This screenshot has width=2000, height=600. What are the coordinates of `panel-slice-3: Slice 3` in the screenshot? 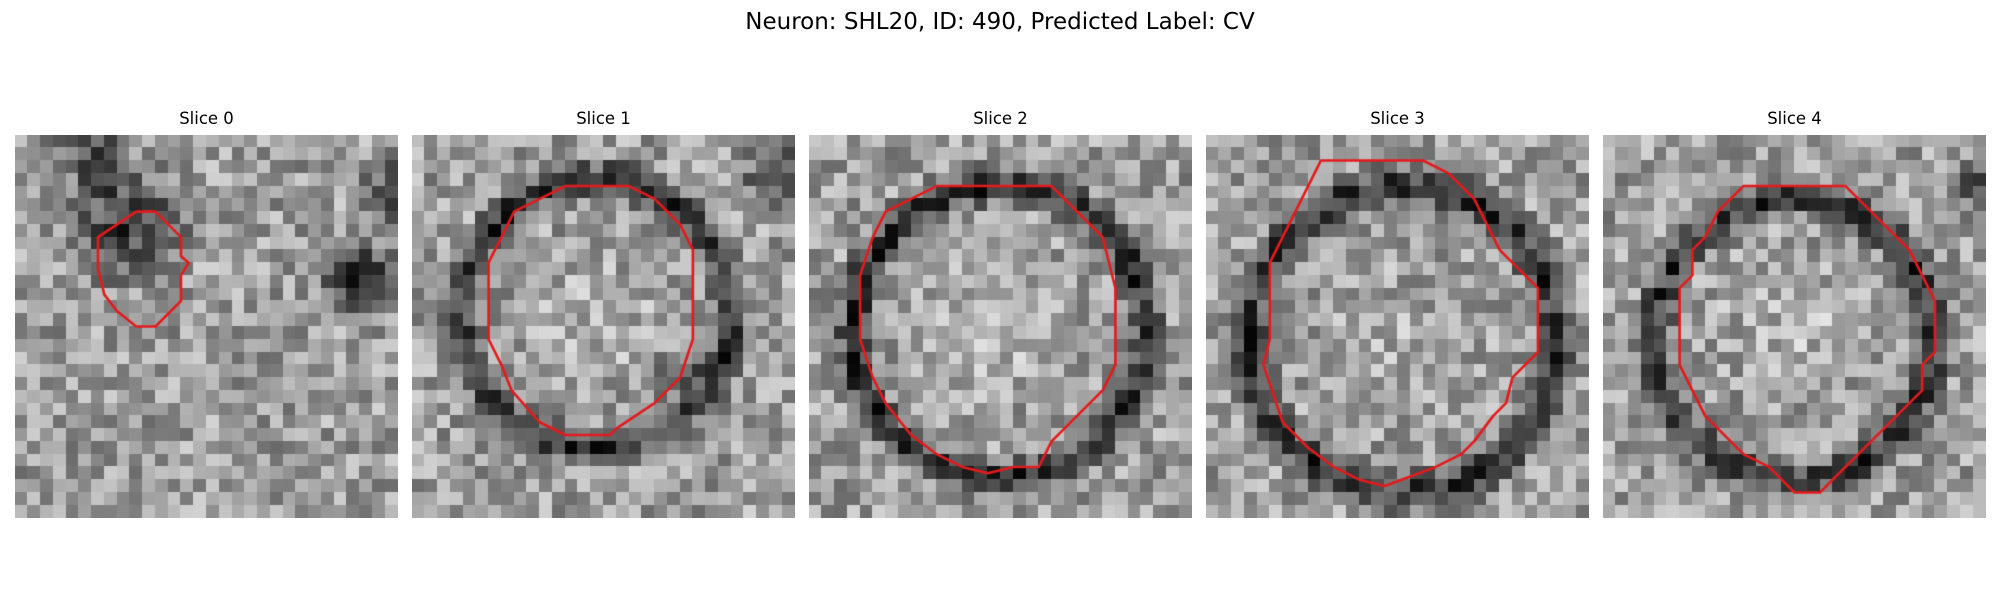 It's located at (1397, 315).